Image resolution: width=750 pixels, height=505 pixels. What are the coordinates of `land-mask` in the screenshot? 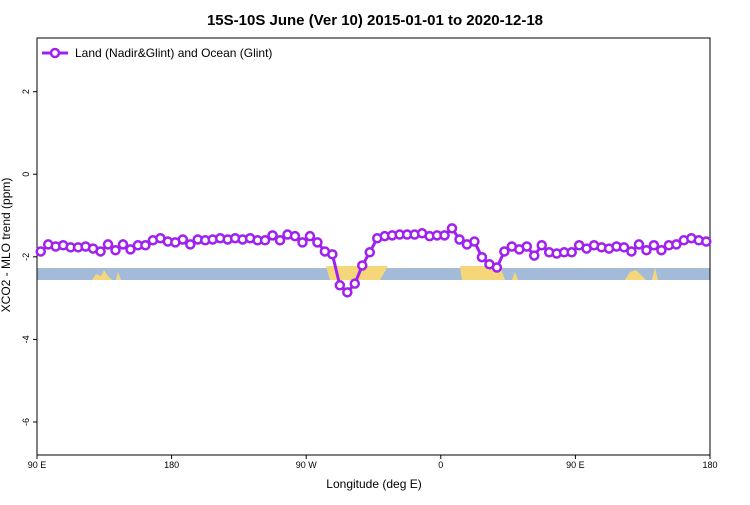 It's located at (373, 273).